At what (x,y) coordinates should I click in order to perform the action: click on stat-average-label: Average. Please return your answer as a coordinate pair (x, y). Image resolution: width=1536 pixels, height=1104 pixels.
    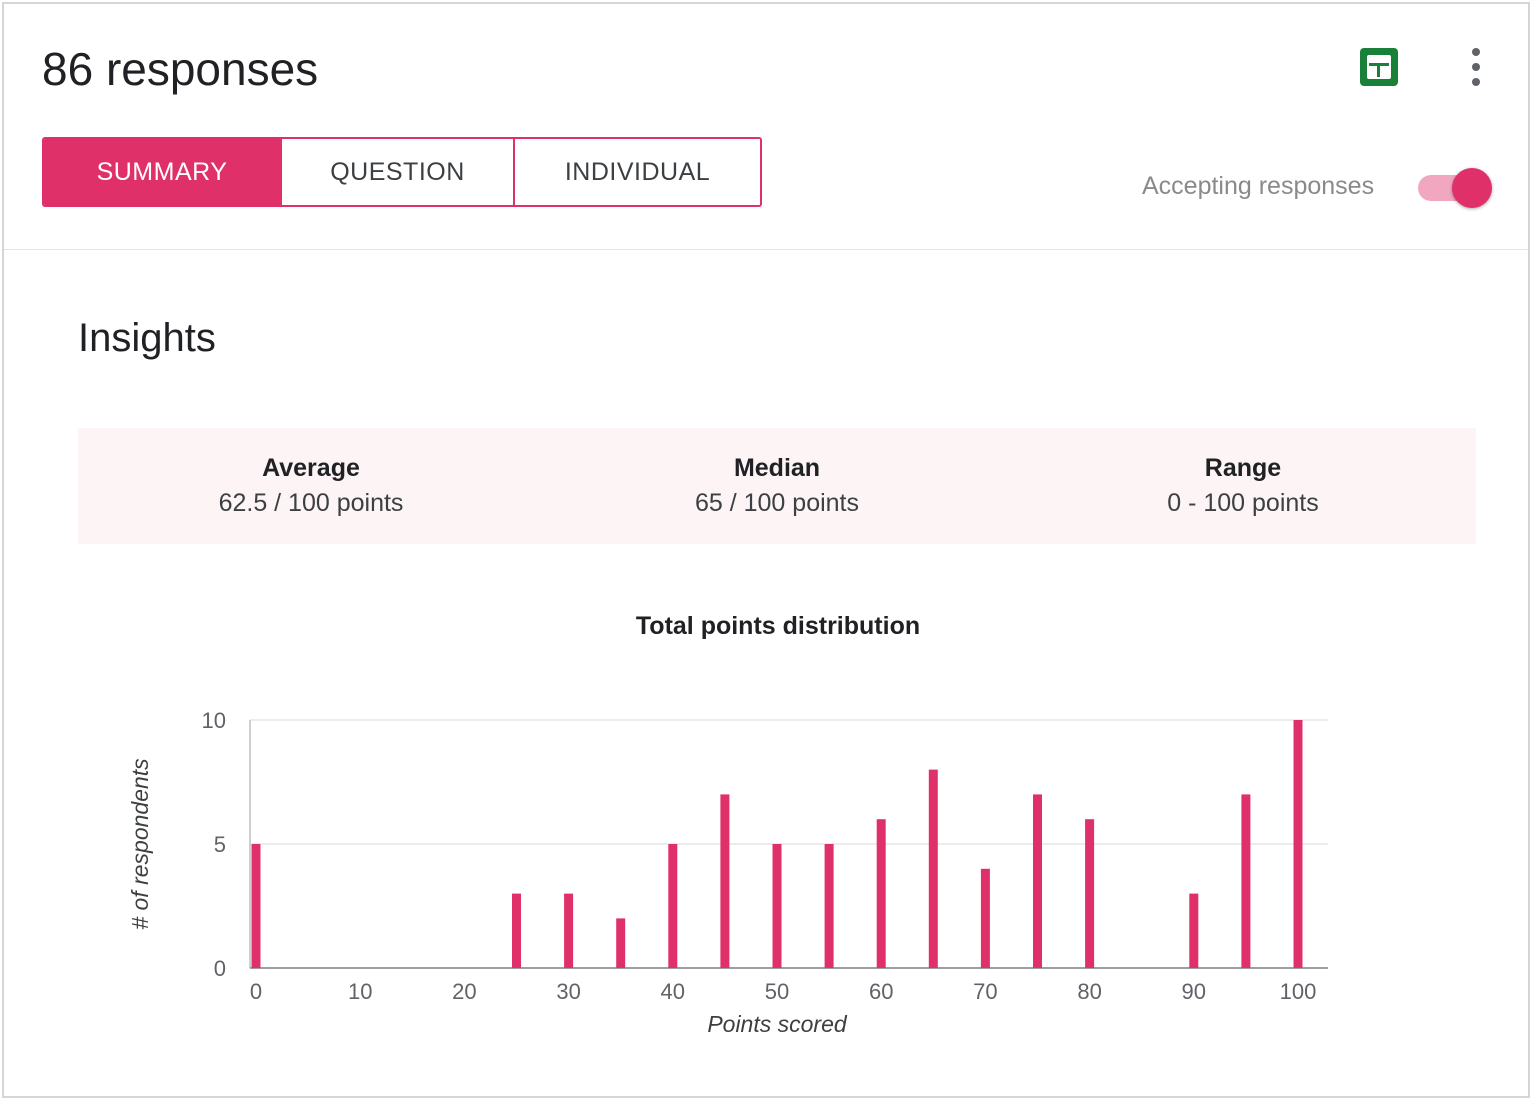
    Looking at the image, I should click on (311, 468).